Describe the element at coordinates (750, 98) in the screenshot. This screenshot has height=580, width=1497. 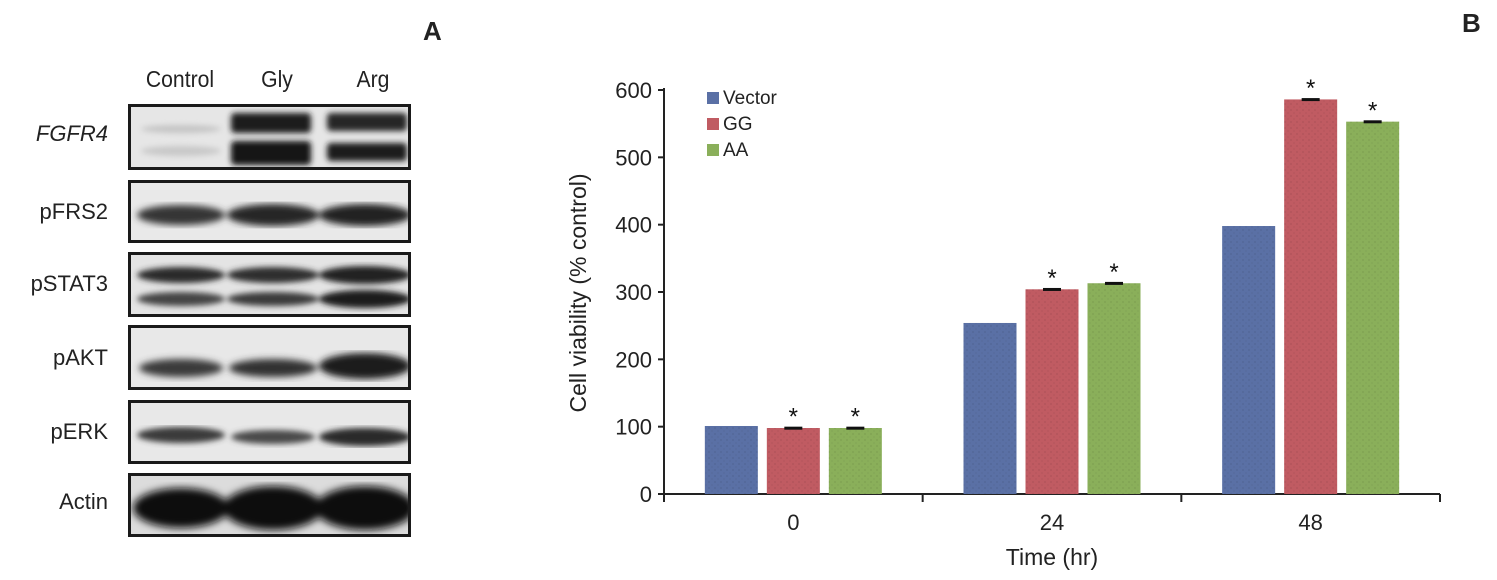
I see `legend-label: Vector` at that location.